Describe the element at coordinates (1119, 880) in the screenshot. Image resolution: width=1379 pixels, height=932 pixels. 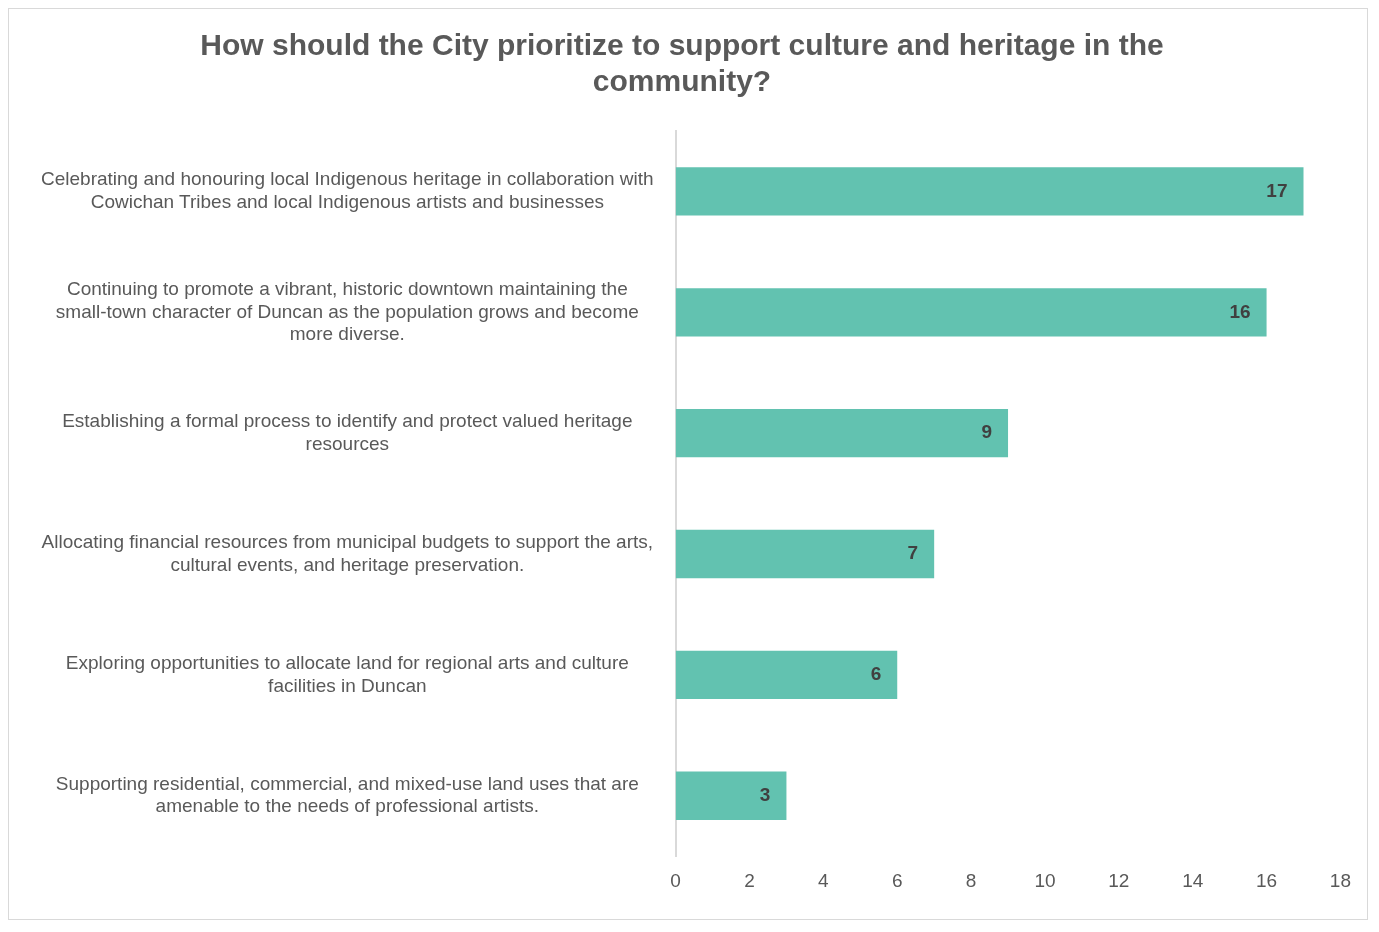
I see `x-tick-label: 12` at that location.